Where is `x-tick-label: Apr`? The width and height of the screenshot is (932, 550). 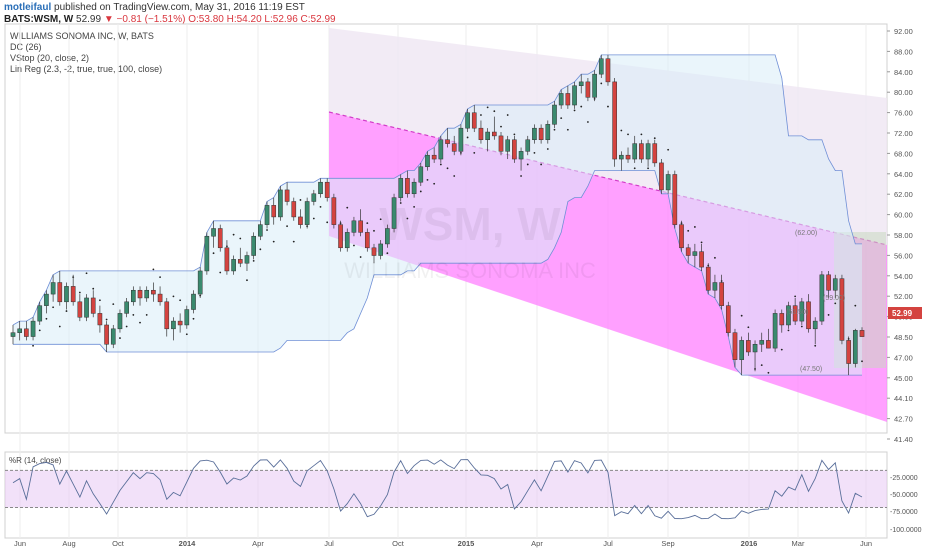 x-tick-label: Apr is located at coordinates (258, 543).